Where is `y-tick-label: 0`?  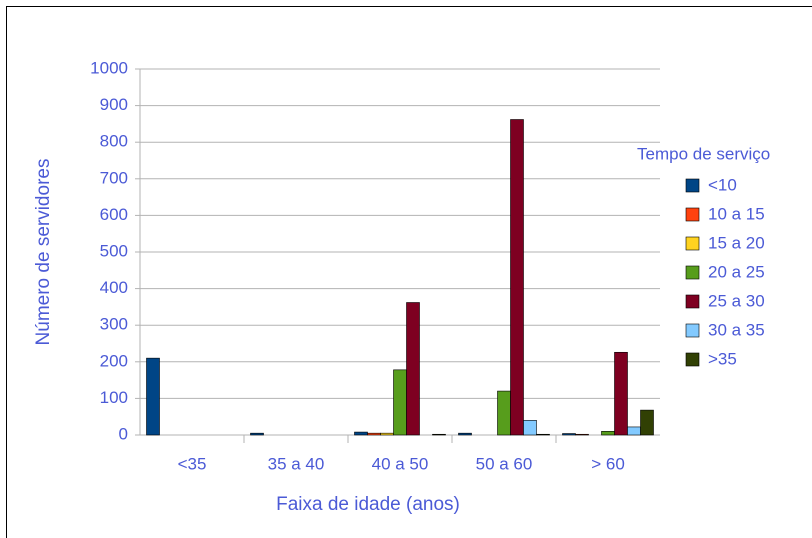 y-tick-label: 0 is located at coordinates (123, 433).